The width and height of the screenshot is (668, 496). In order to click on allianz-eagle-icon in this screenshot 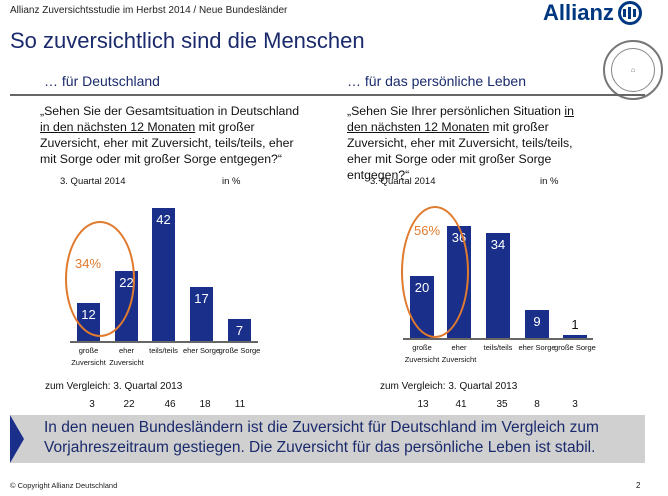, I will do `click(629, 13)`.